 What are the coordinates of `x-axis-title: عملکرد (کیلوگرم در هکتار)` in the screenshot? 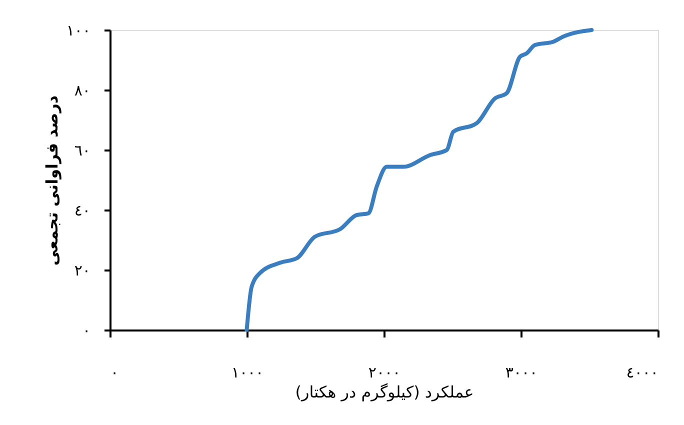 It's located at (384, 392).